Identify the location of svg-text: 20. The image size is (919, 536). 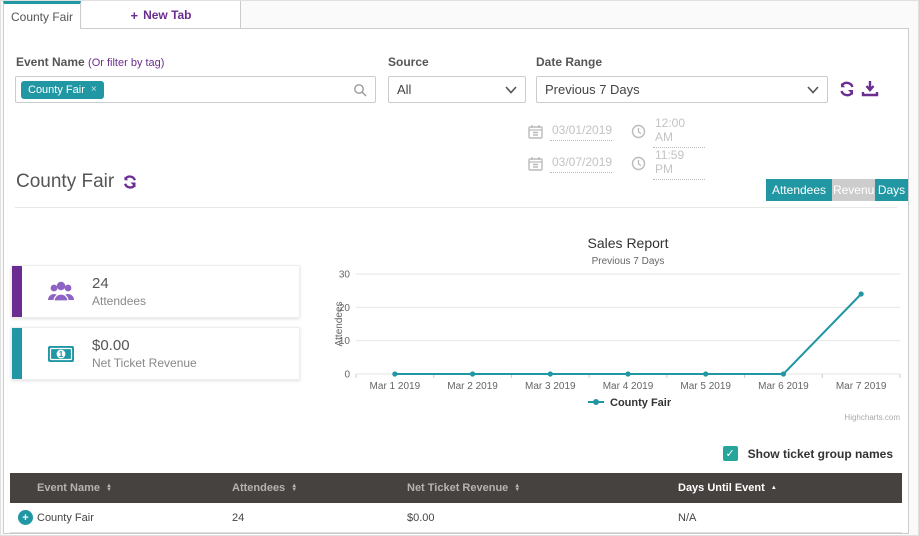
(345, 308).